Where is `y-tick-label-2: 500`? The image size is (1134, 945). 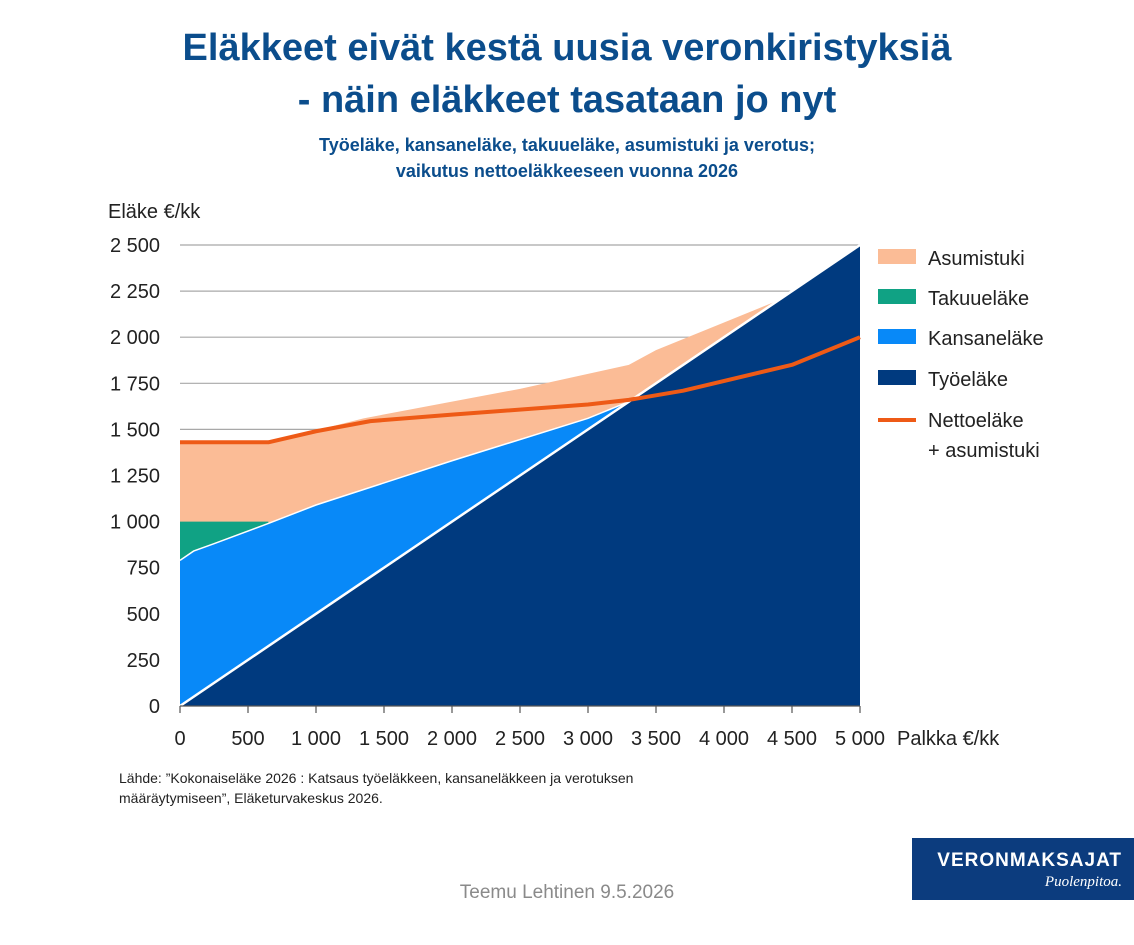 y-tick-label-2: 500 is located at coordinates (143, 615).